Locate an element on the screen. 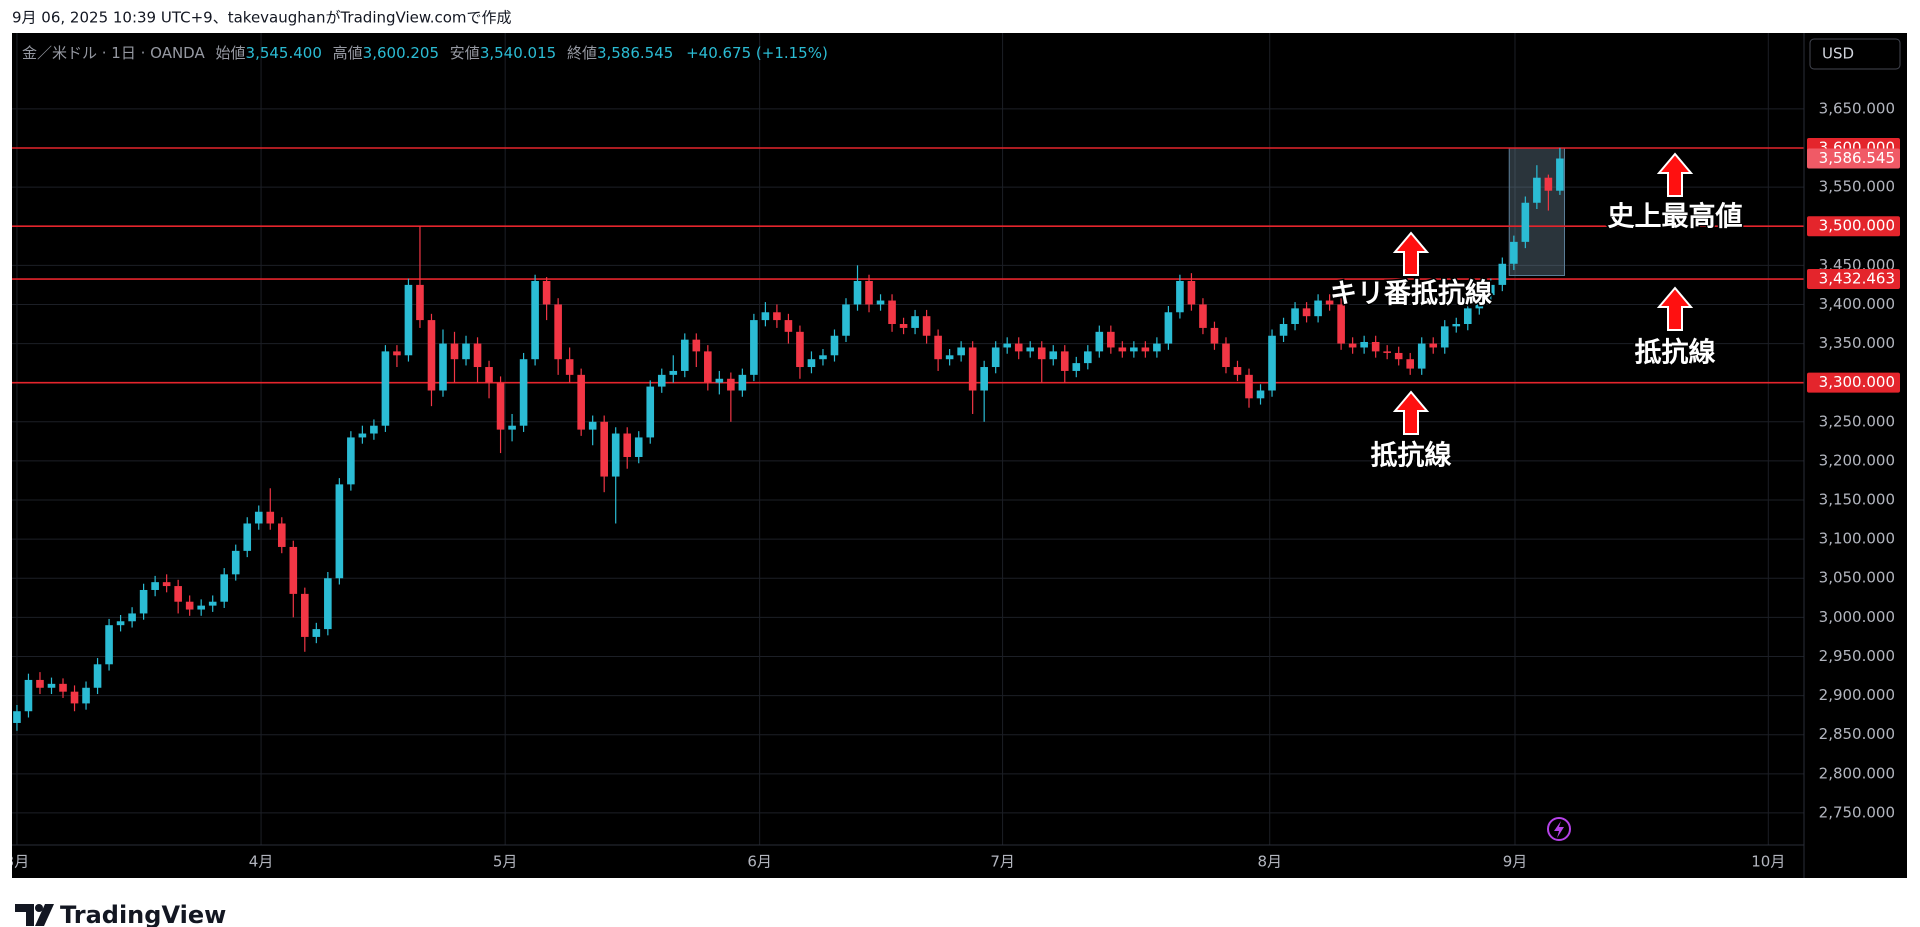  y-tick-label: 3,350.000 is located at coordinates (1857, 343).